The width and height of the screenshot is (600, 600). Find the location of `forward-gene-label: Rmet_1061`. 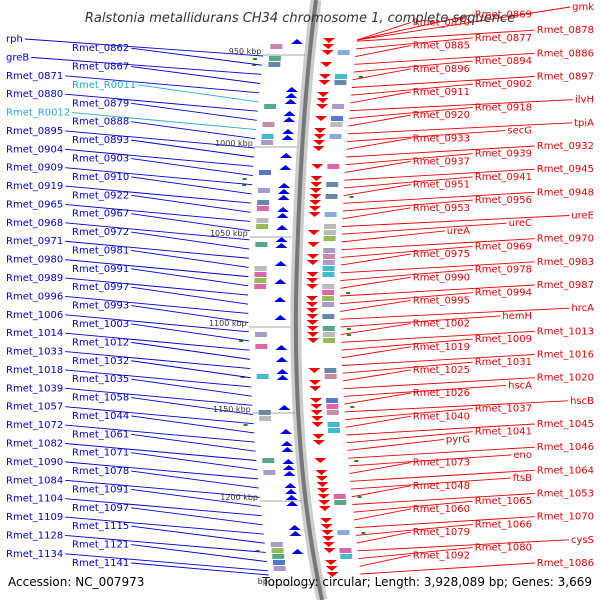

forward-gene-label: Rmet_1061 is located at coordinates (100, 434).